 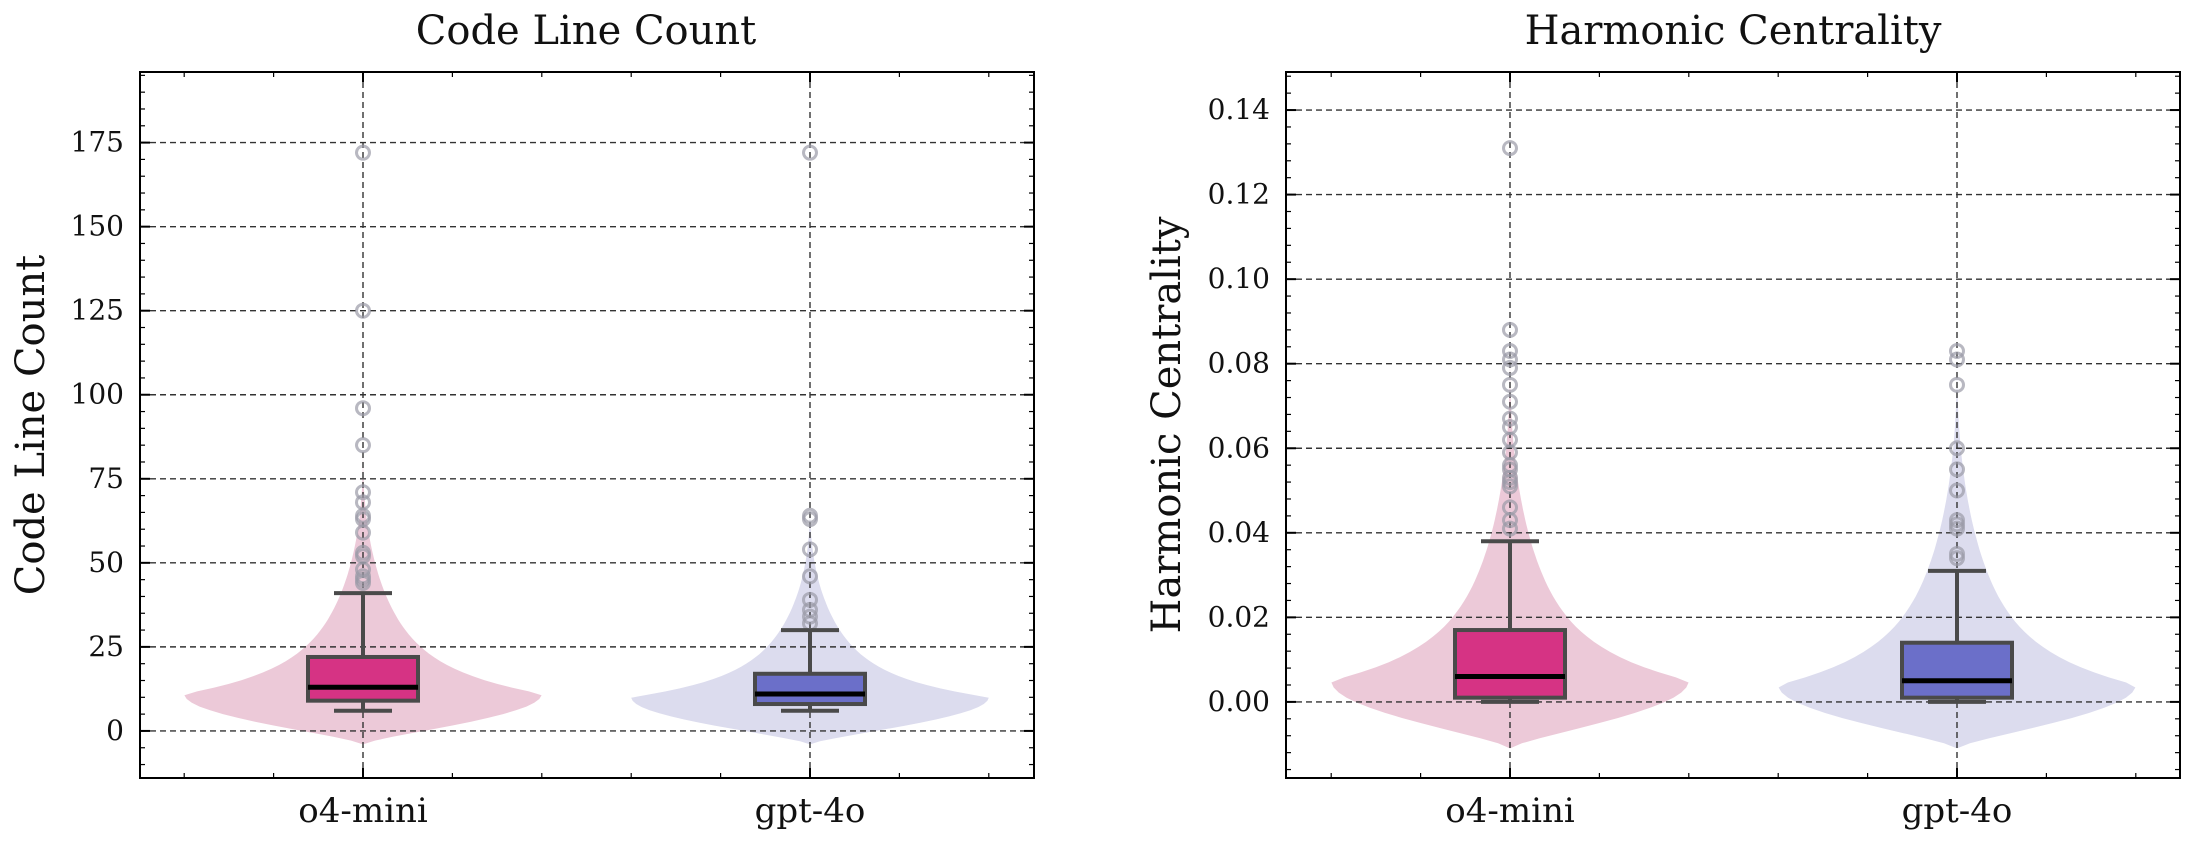 I want to click on ytick-label-5: 0.10, so click(x=1239, y=278).